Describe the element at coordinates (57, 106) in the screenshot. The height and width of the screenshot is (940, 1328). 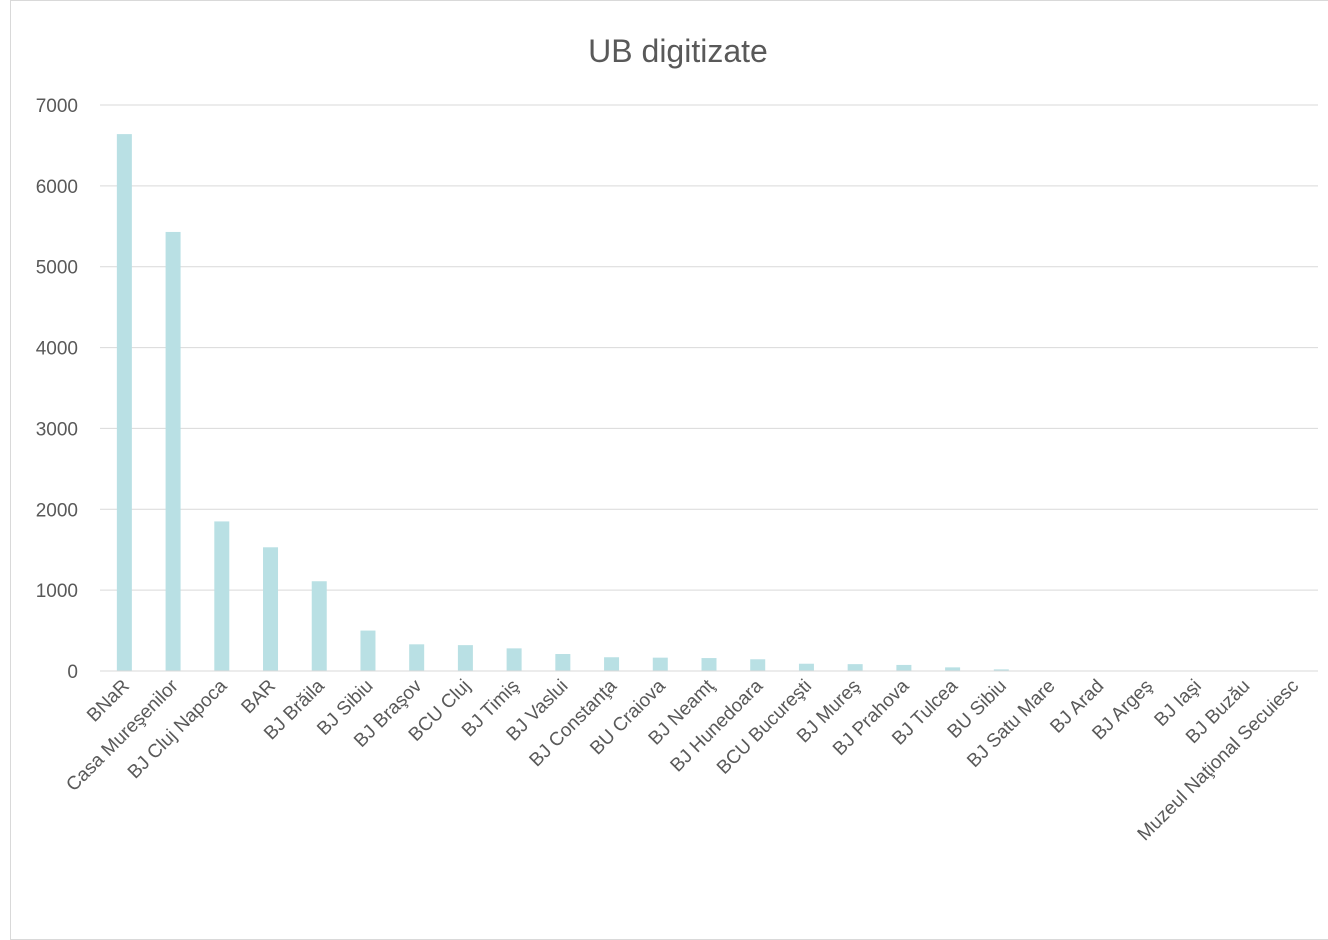
I see `y-tick-label: 7000` at that location.